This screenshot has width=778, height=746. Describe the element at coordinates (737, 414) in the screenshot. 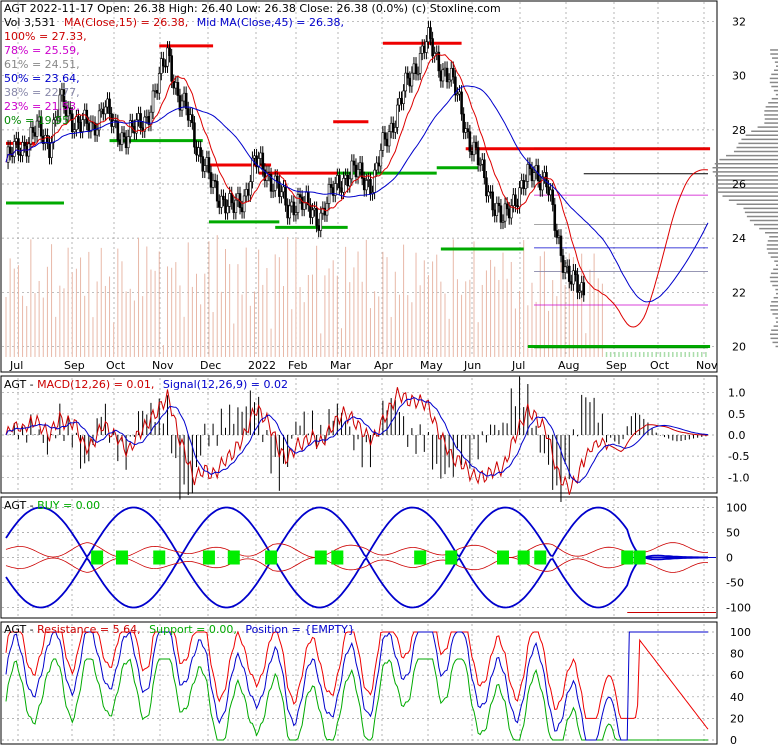

I see `y-tick-label: 0.5` at that location.